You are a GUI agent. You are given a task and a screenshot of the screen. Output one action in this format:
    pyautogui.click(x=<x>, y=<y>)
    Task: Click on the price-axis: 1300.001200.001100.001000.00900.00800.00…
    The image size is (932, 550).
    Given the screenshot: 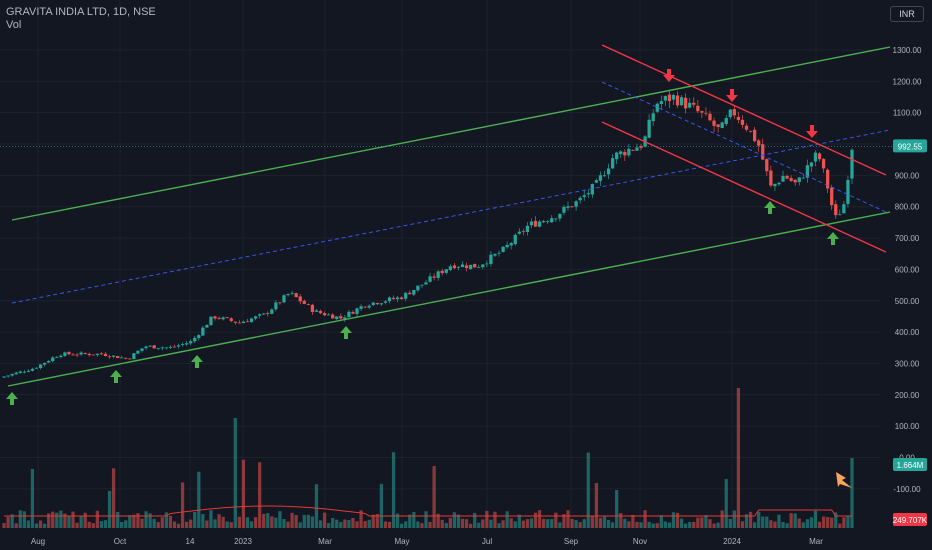 What is the action you would take?
    pyautogui.click(x=907, y=270)
    